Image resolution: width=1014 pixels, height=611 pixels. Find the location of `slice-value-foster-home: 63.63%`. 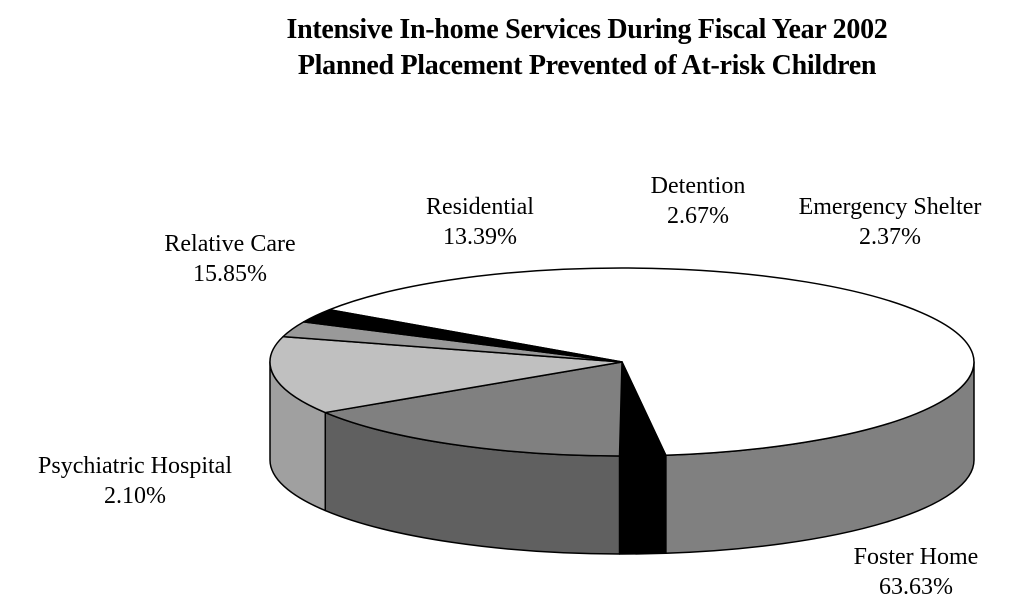

slice-value-foster-home: 63.63% is located at coordinates (916, 587).